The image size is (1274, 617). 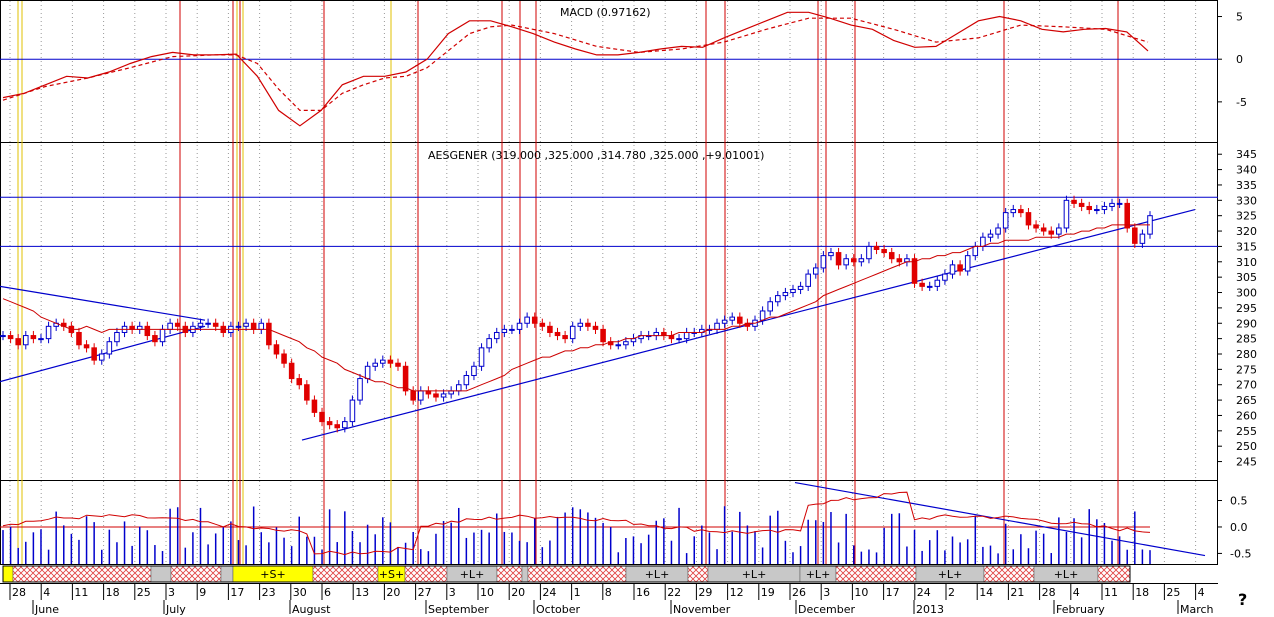 What do you see at coordinates (237, 592) in the screenshot?
I see `x-tick-label: 17` at bounding box center [237, 592].